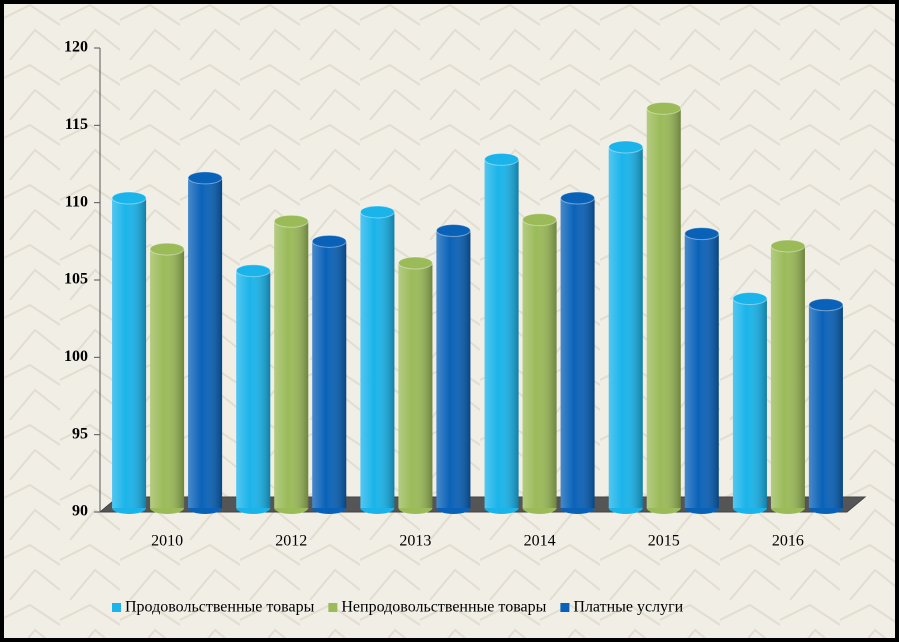  Describe the element at coordinates (220, 607) in the screenshot. I see `legend-label: Продовольственные товары` at that location.